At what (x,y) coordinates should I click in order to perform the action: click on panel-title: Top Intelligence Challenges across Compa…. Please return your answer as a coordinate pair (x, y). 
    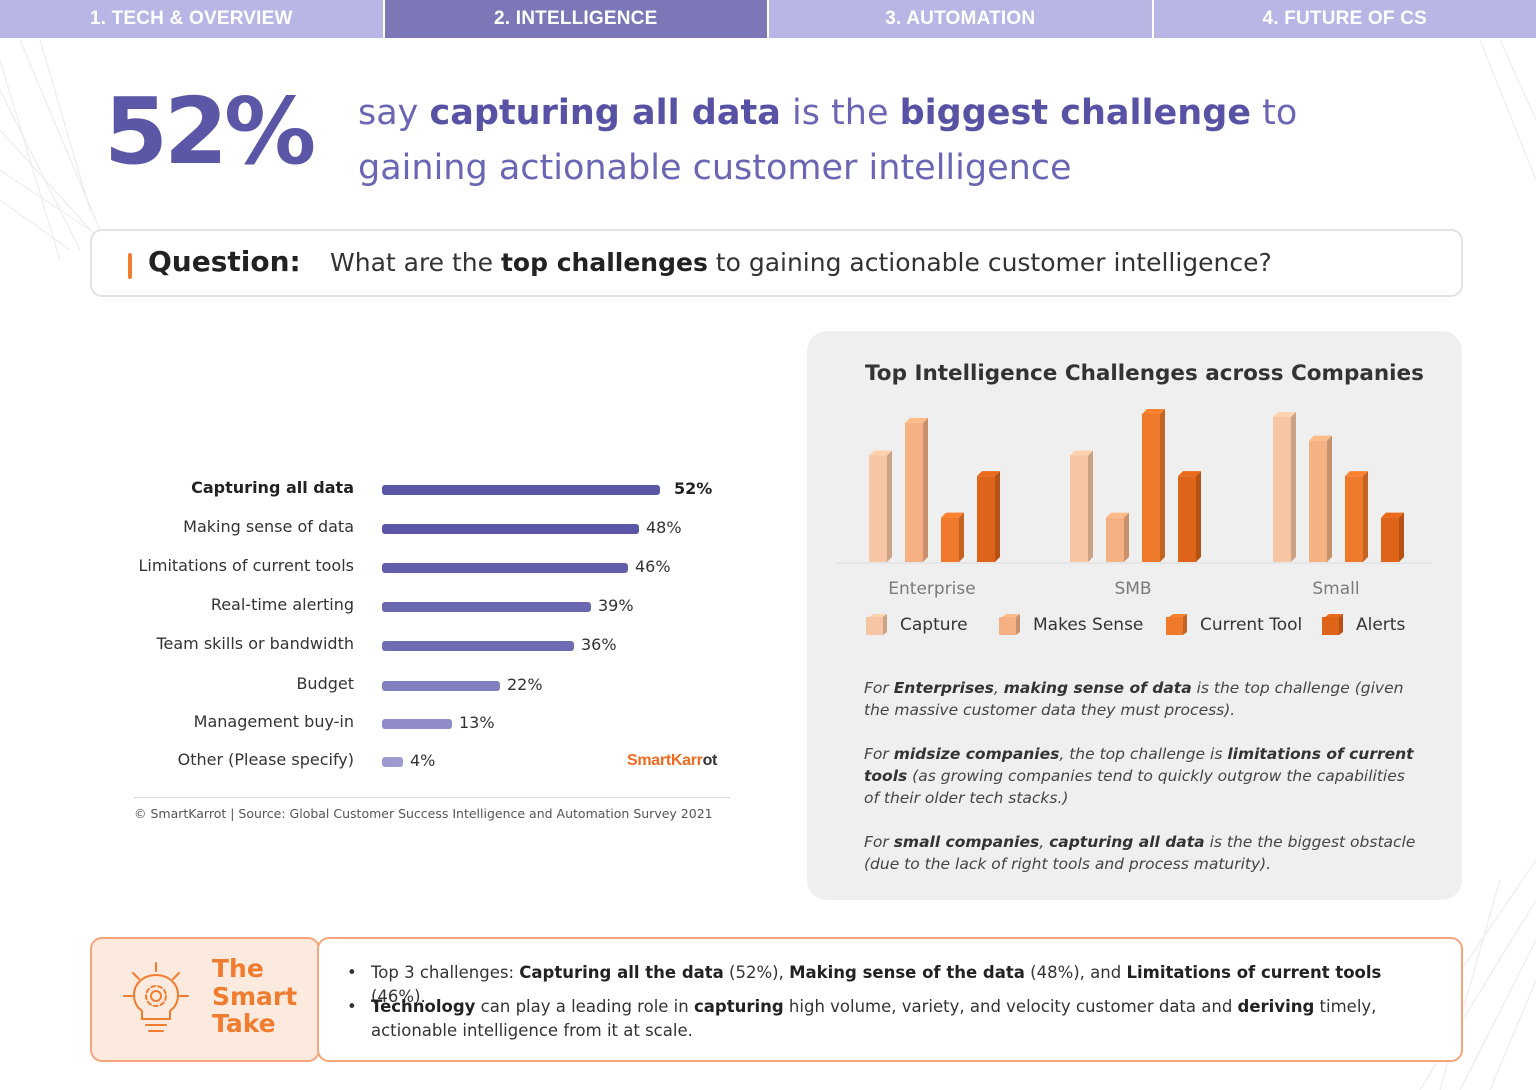
    Looking at the image, I should click on (1144, 373).